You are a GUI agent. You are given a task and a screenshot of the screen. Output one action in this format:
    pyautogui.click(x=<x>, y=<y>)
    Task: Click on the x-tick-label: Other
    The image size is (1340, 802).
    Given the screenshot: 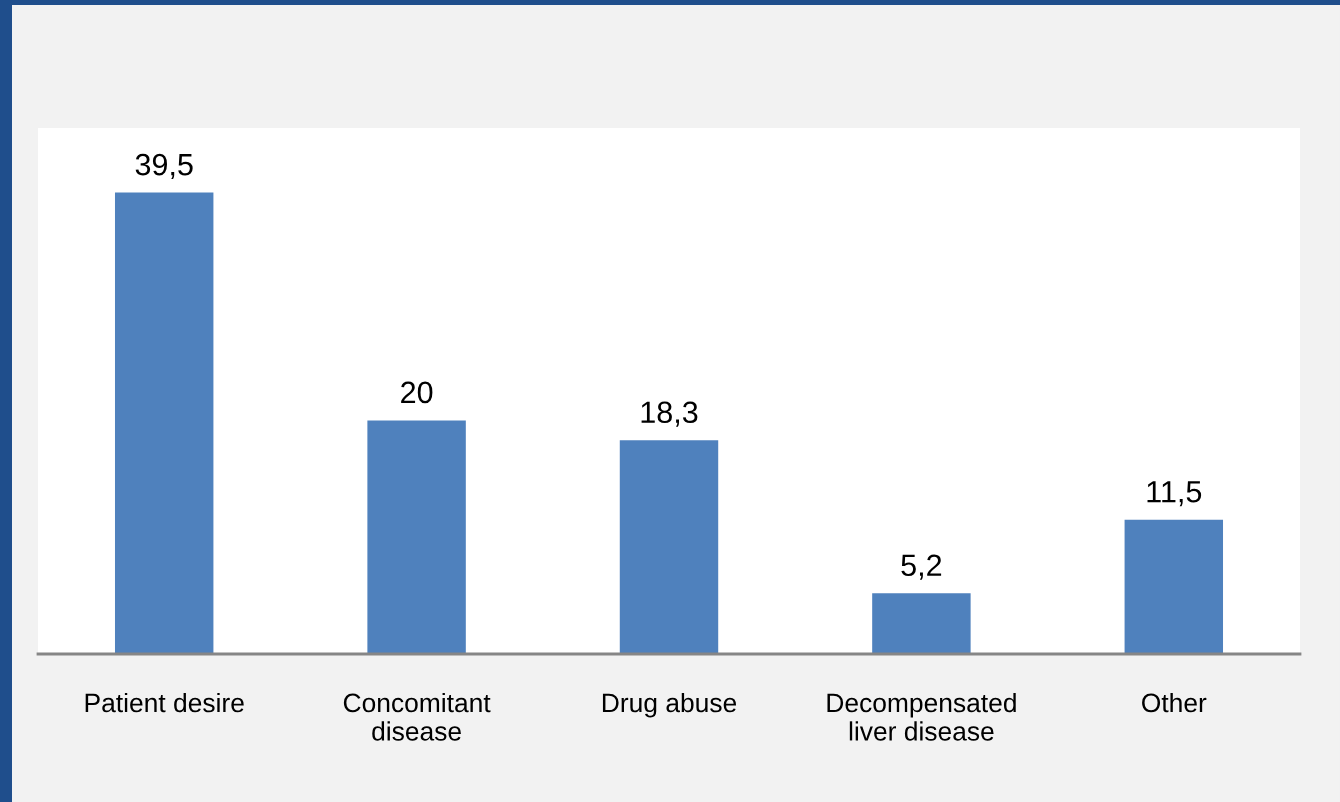 What is the action you would take?
    pyautogui.click(x=1174, y=702)
    